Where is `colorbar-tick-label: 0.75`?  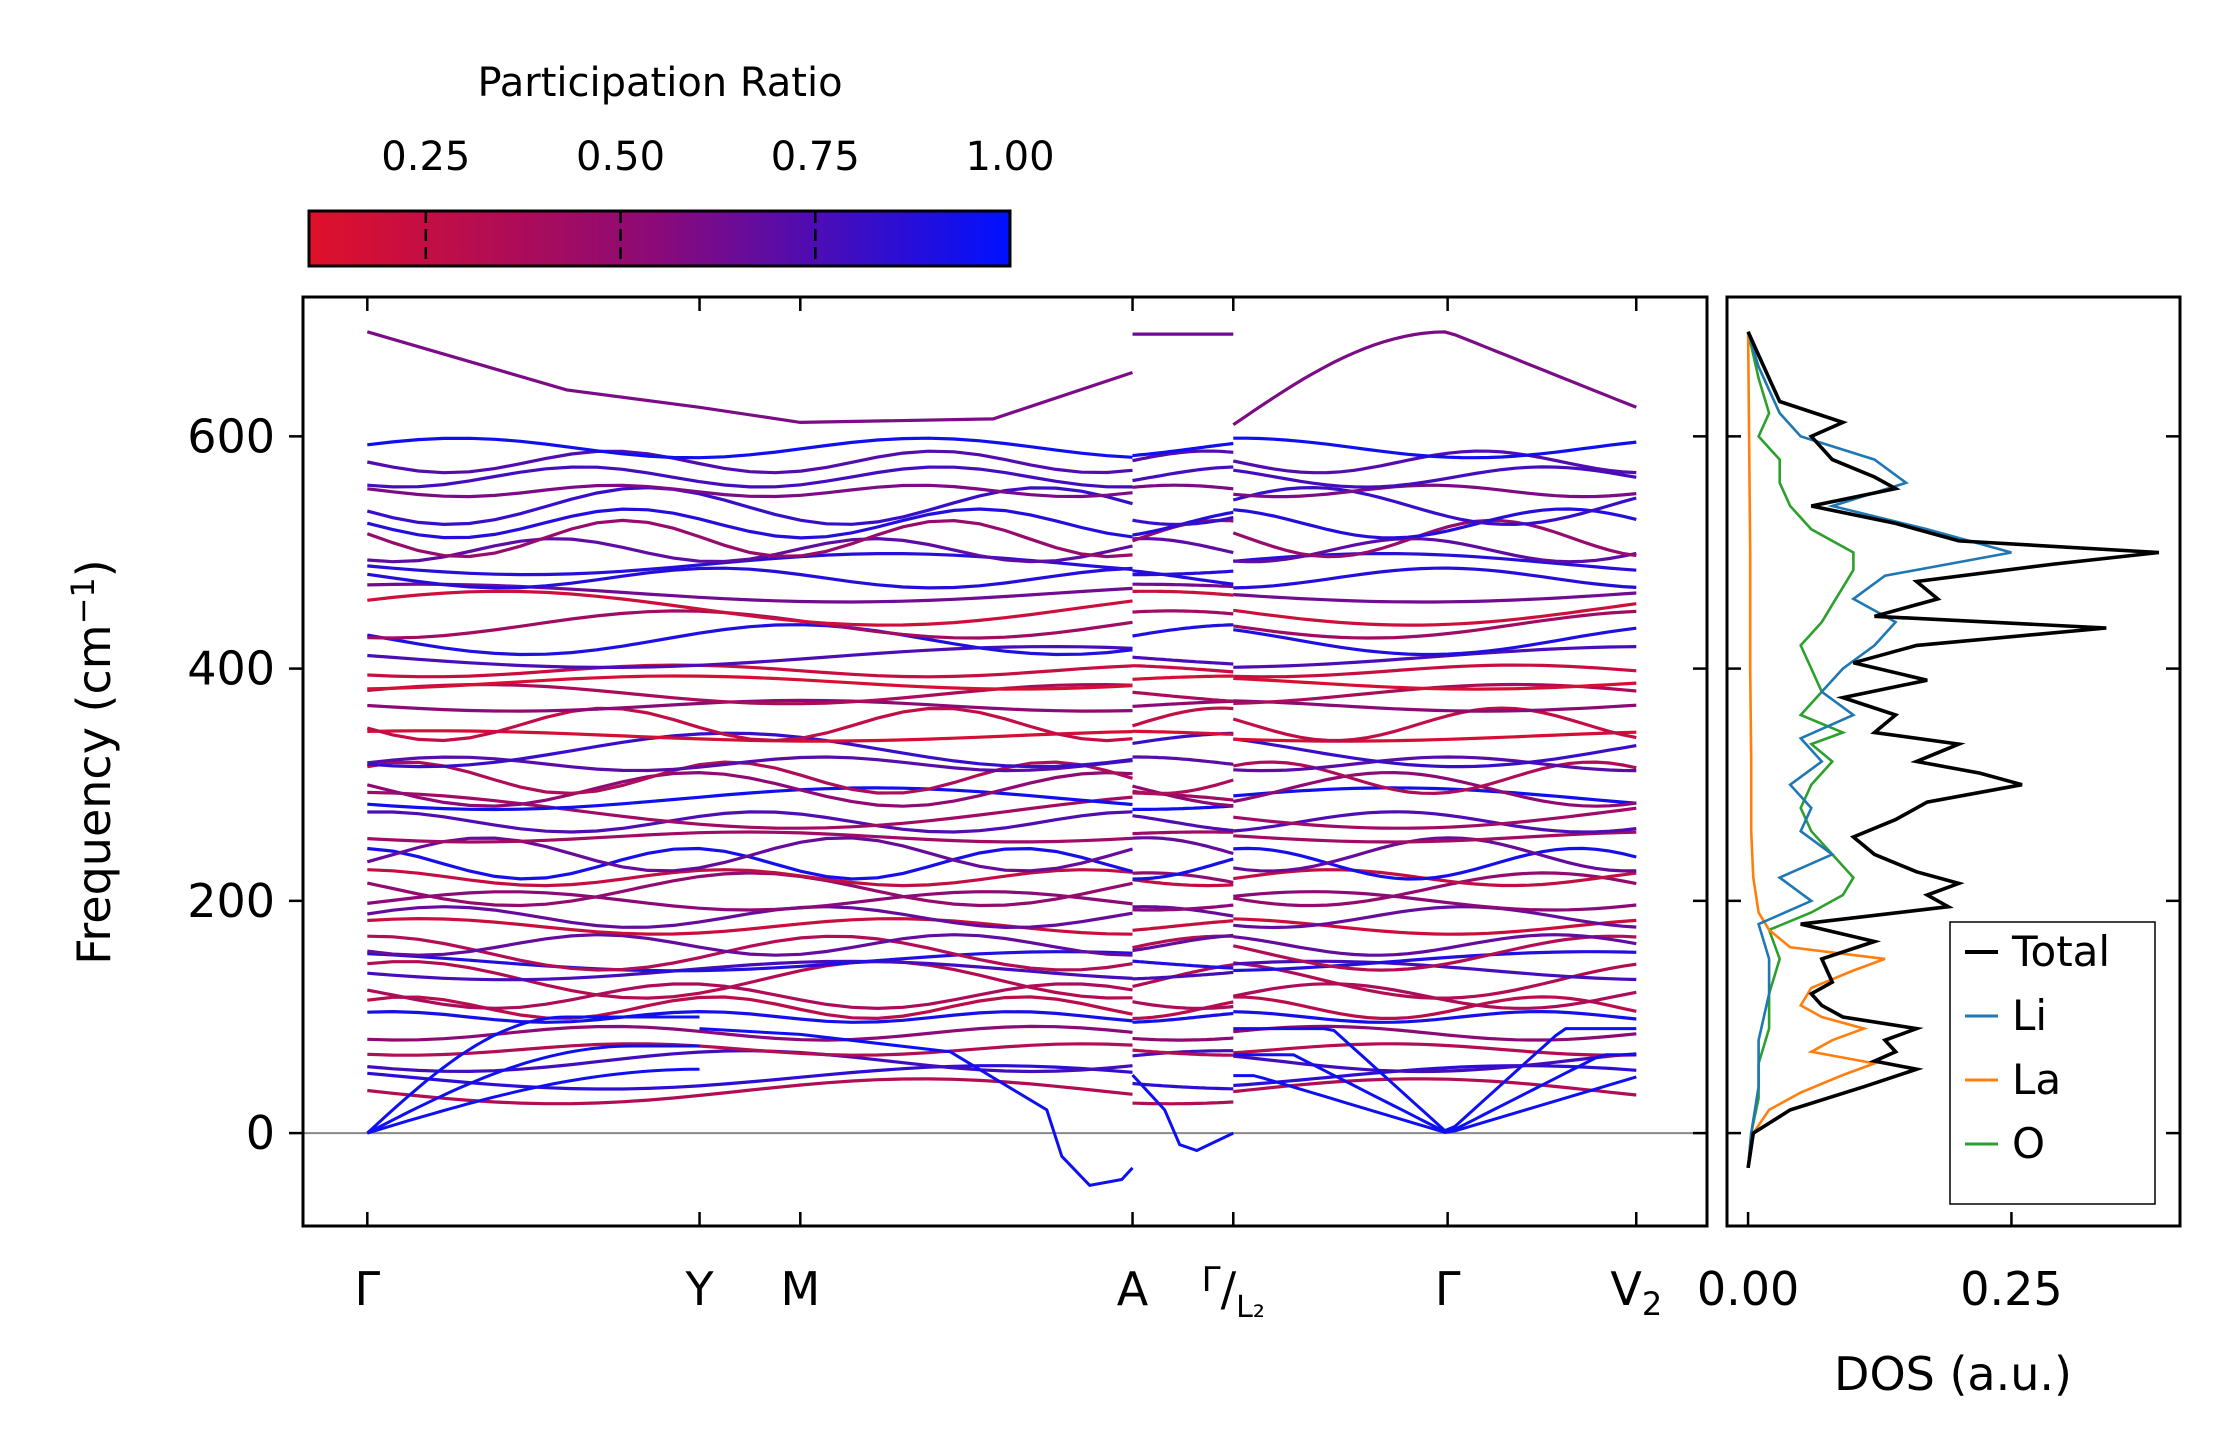
colorbar-tick-label: 0.75 is located at coordinates (815, 157).